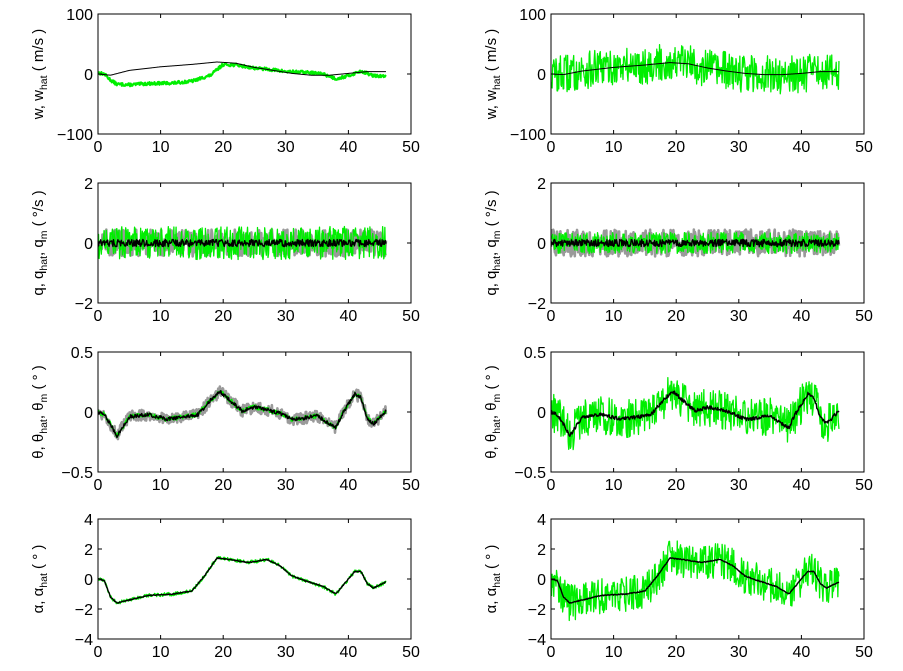  I want to click on chart-1-2-truth-series, so click(695, 69).